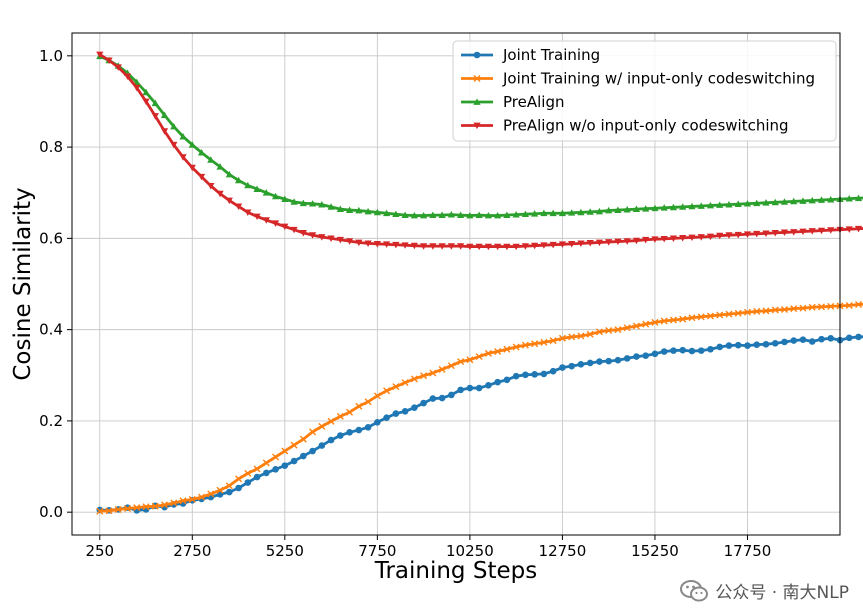 The height and width of the screenshot is (609, 863). Describe the element at coordinates (655, 551) in the screenshot. I see `x-tick-label: 15250` at that location.